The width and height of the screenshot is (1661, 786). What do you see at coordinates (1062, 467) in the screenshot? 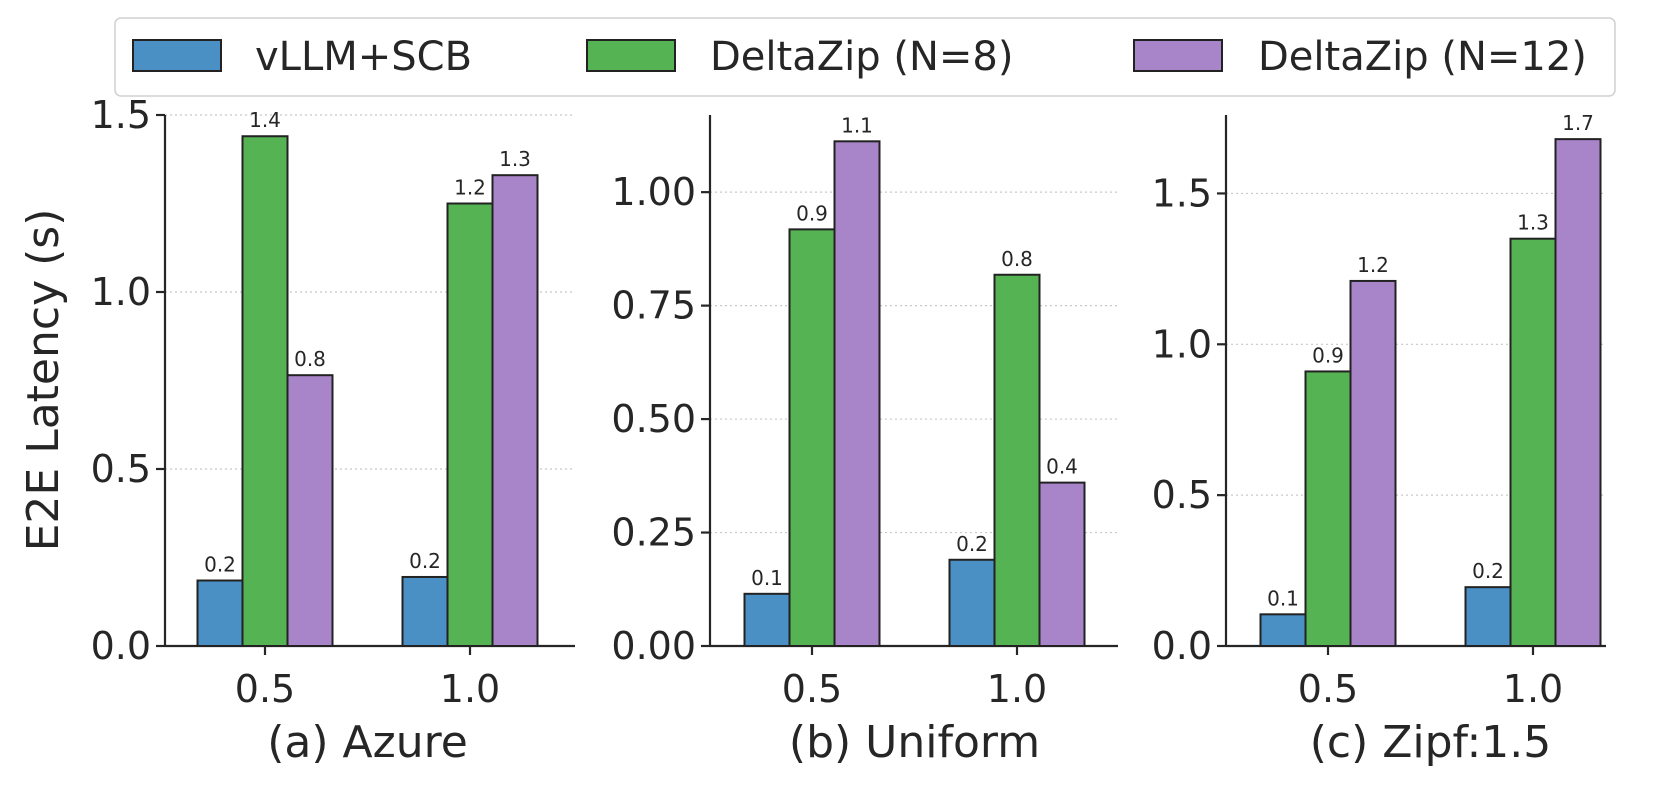
I see `bar-value-label: 0.4` at bounding box center [1062, 467].